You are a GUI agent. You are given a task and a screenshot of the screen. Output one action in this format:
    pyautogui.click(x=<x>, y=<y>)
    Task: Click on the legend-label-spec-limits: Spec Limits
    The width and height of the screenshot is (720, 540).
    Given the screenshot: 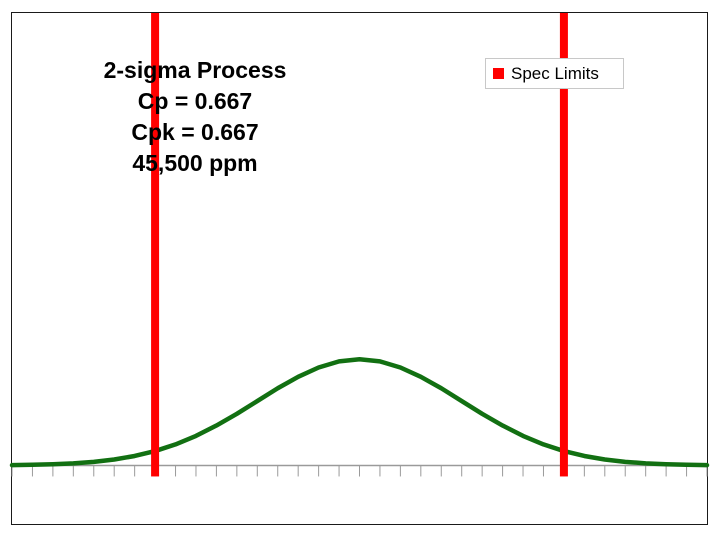 What is the action you would take?
    pyautogui.click(x=555, y=73)
    